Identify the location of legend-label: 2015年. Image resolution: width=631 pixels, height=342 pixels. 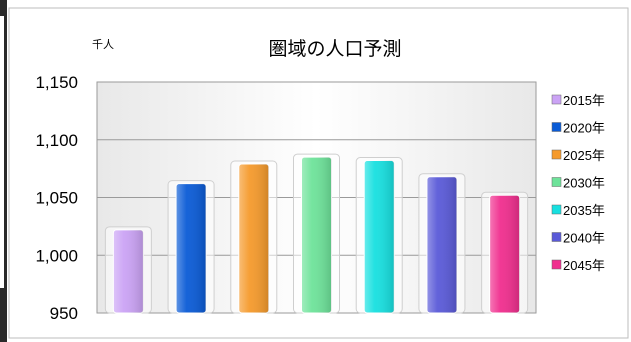
(584, 100).